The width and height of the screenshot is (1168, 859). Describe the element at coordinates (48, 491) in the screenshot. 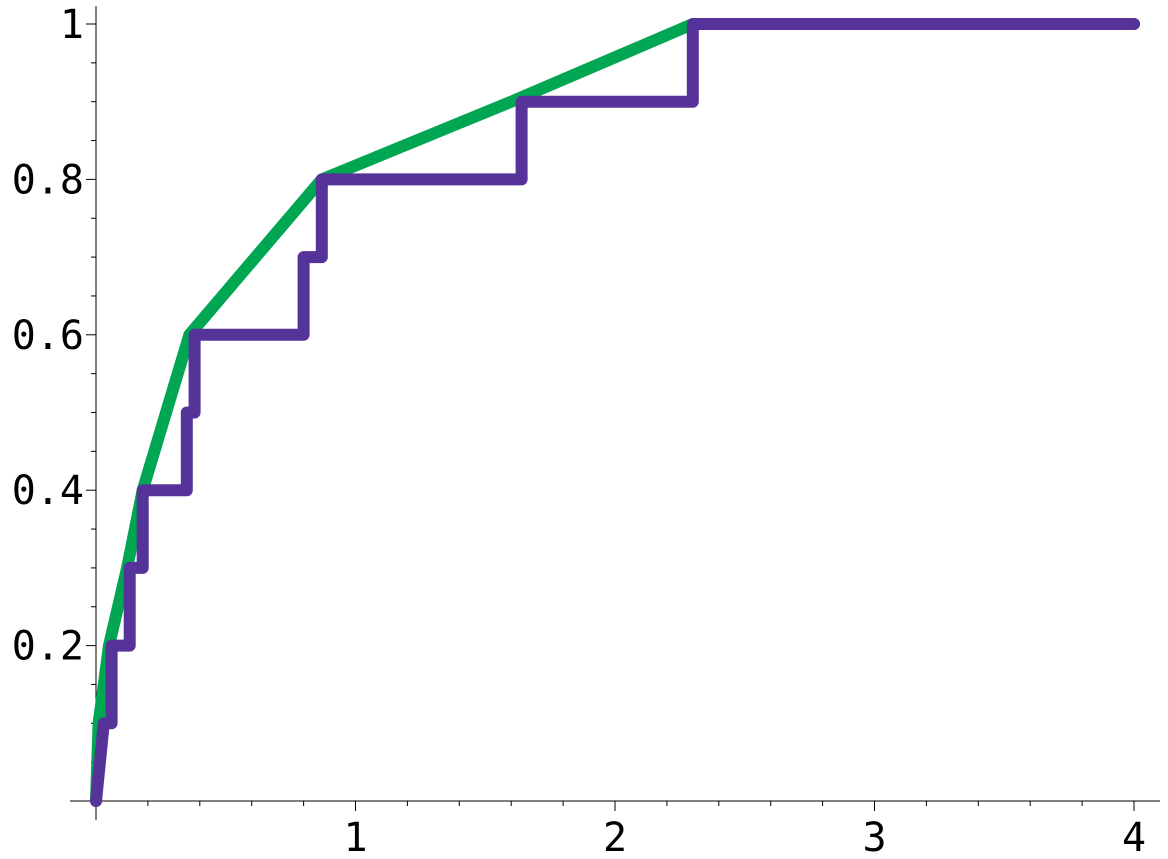

I see `y-tick-label: 0.4` at that location.